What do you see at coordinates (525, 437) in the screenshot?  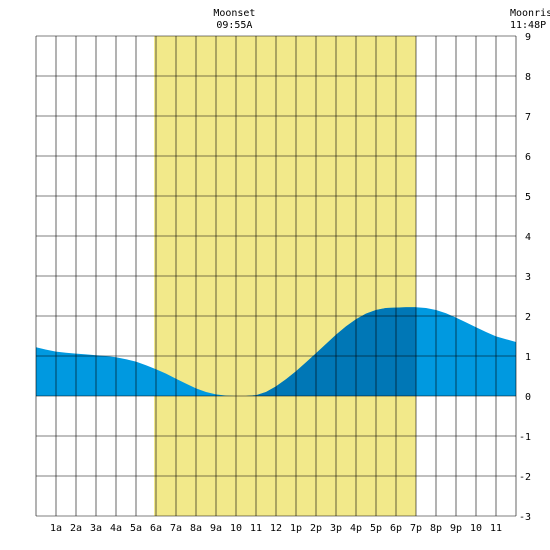 I see `y-tick-label: -1` at bounding box center [525, 437].